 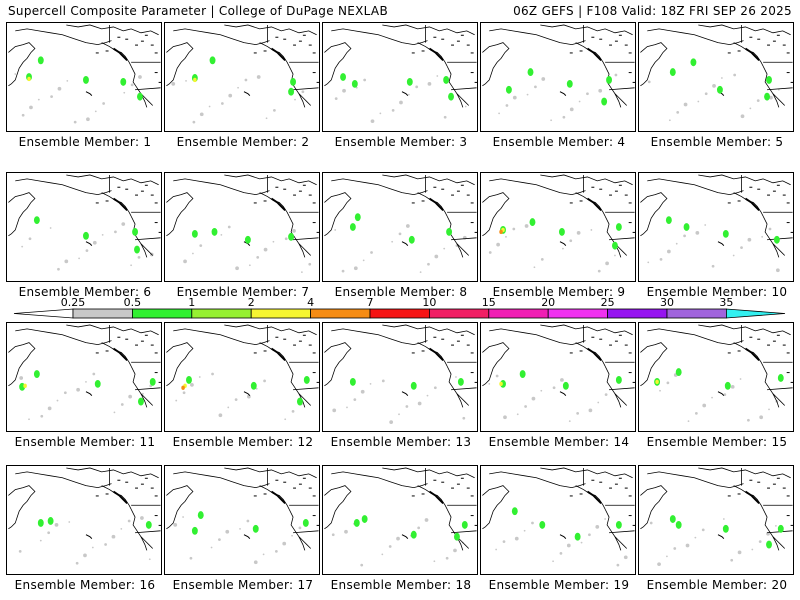 What do you see at coordinates (85, 236) in the screenshot?
I see `ensemble-panel: Ensemble Member: 6` at bounding box center [85, 236].